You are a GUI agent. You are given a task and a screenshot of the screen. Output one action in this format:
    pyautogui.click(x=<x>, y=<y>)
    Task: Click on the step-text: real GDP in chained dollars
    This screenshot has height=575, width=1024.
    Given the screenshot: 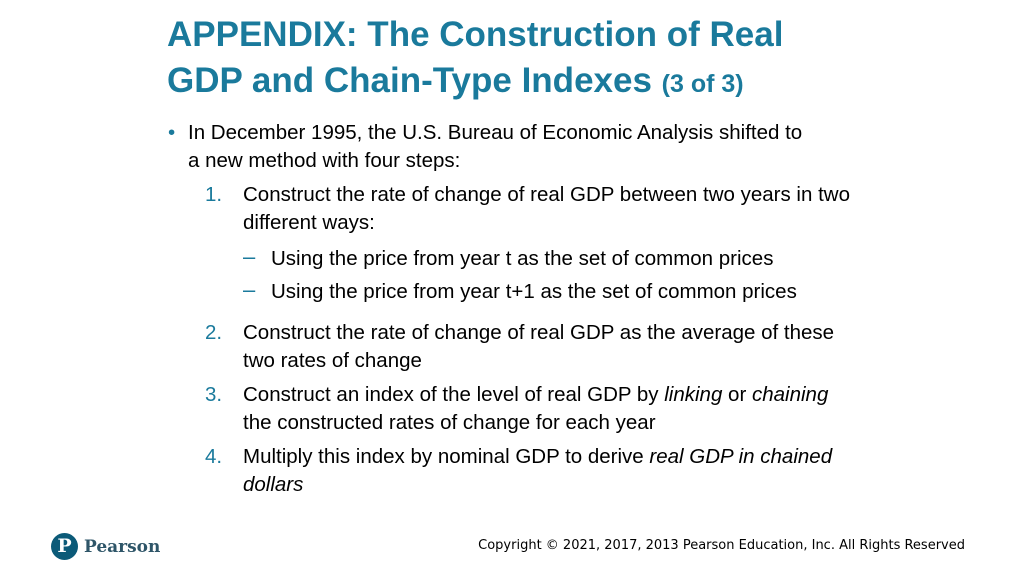 What is the action you would take?
    pyautogui.click(x=538, y=470)
    